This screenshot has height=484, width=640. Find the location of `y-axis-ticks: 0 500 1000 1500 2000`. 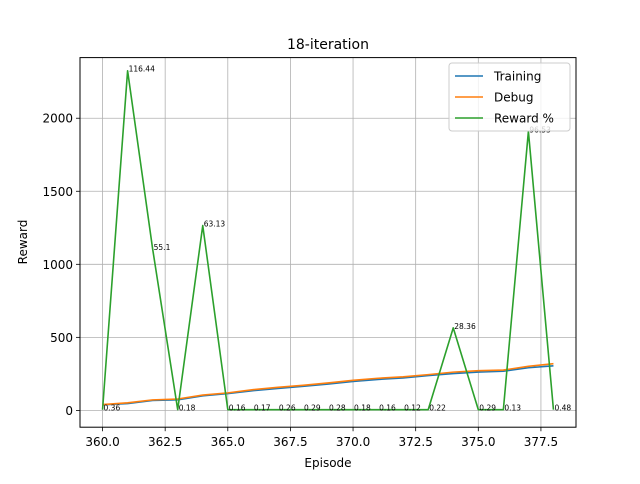

y-axis-ticks: 0 500 1000 1500 2000 is located at coordinates (61, 265).